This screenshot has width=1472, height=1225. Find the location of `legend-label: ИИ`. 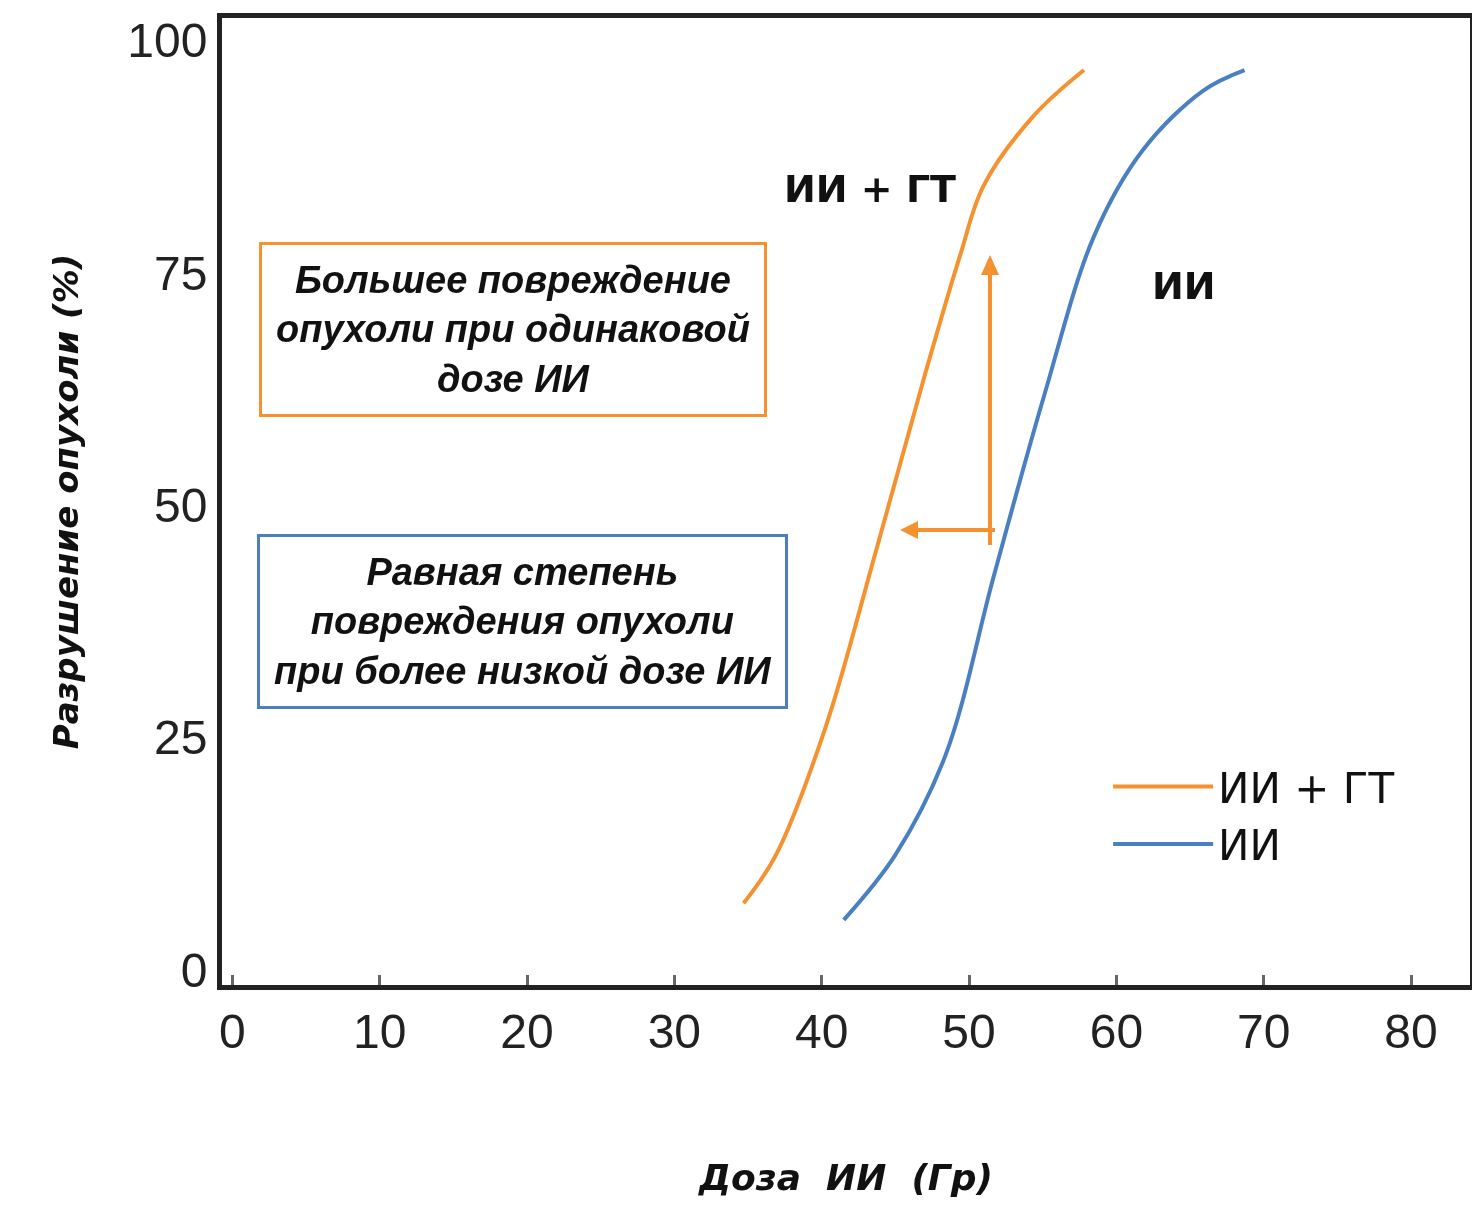

legend-label: ИИ is located at coordinates (1249, 846).